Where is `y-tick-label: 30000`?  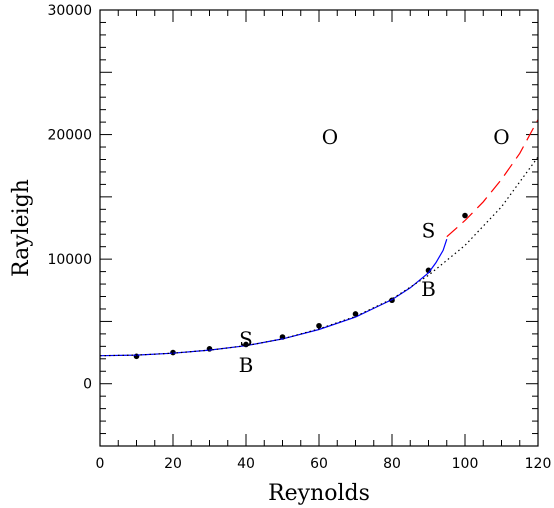 y-tick-label: 30000 is located at coordinates (69, 11).